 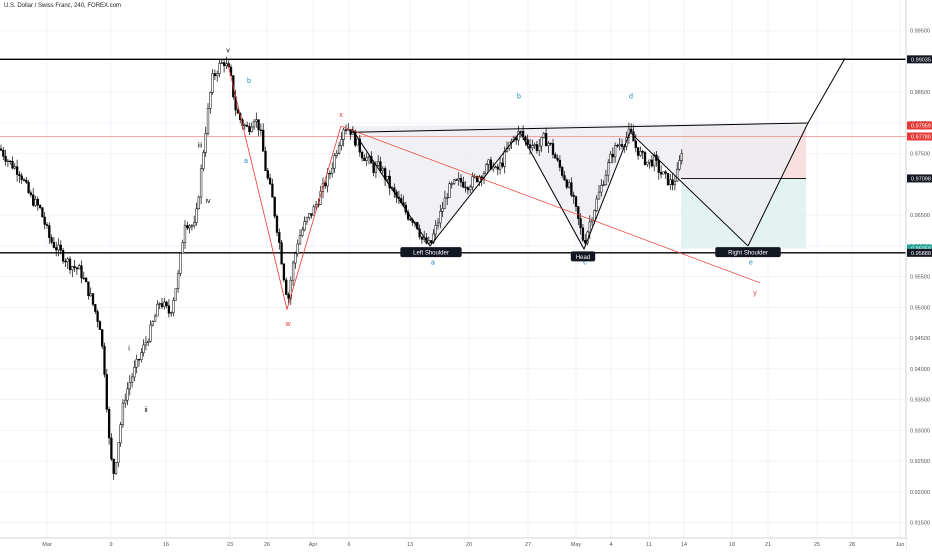 What do you see at coordinates (920, 32) in the screenshot?
I see `y-tick-label: 0.99500` at bounding box center [920, 32].